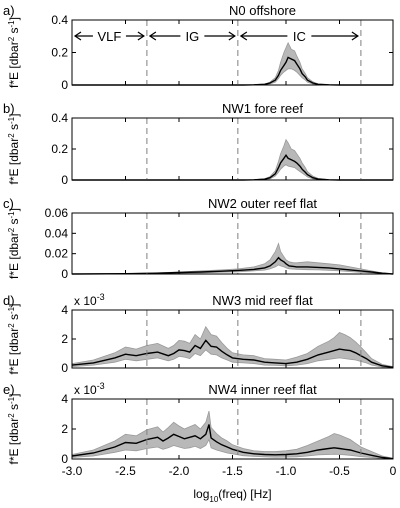 The width and height of the screenshot is (400, 508). What do you see at coordinates (262, 389) in the screenshot?
I see `panel-title: NW4 inner reef flat` at bounding box center [262, 389].